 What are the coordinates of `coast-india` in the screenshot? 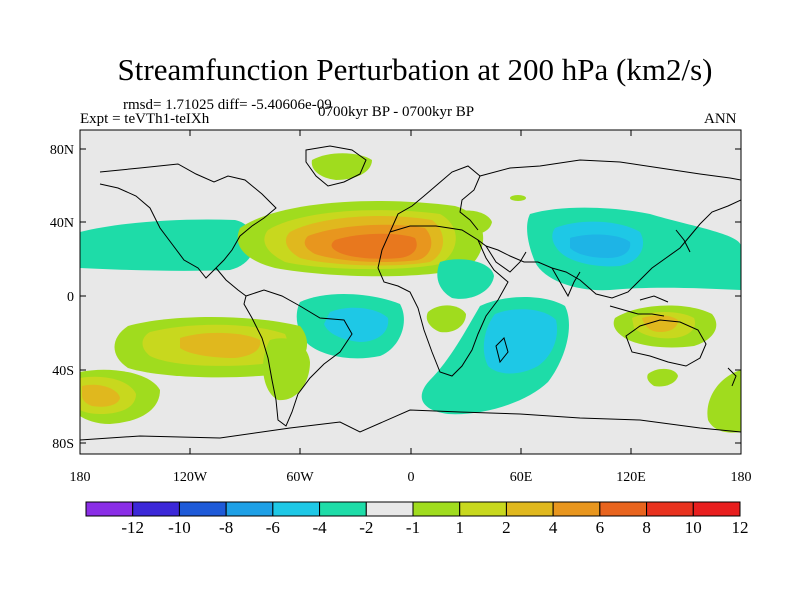 It's located at (566, 282).